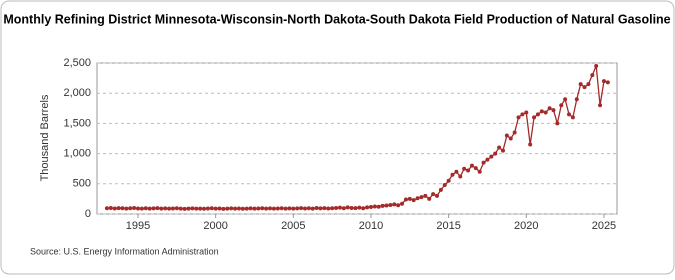 This screenshot has height=280, width=675. I want to click on x-tick-label: 2025, so click(604, 226).